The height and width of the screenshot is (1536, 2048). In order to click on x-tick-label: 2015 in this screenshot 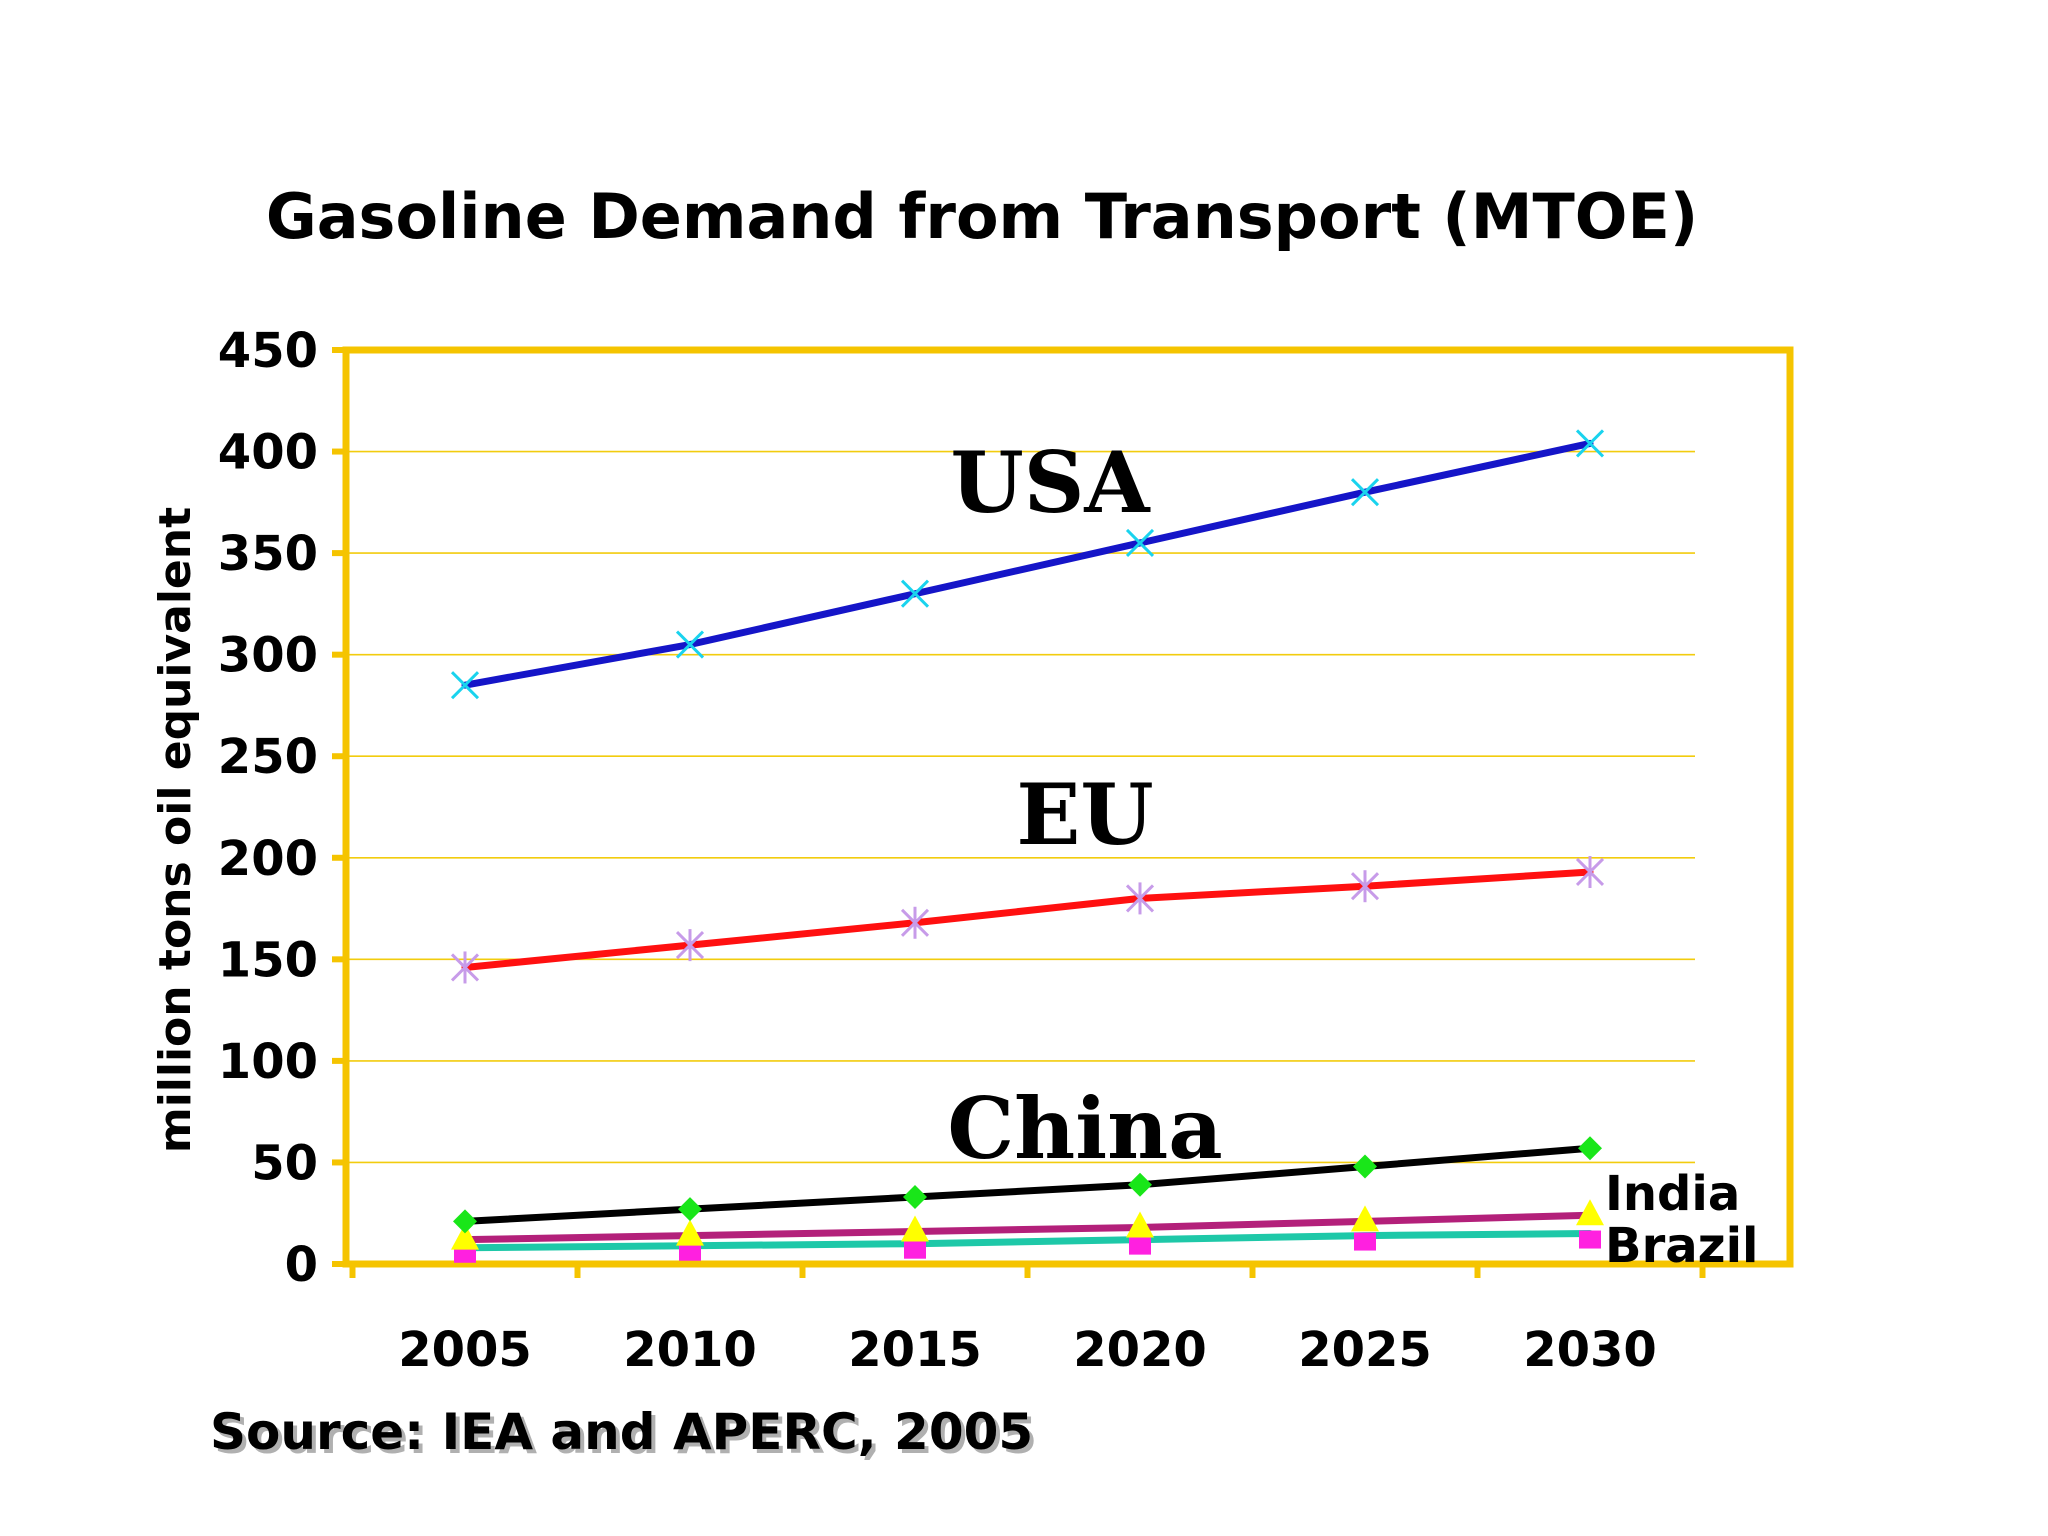, I will do `click(915, 1350)`.